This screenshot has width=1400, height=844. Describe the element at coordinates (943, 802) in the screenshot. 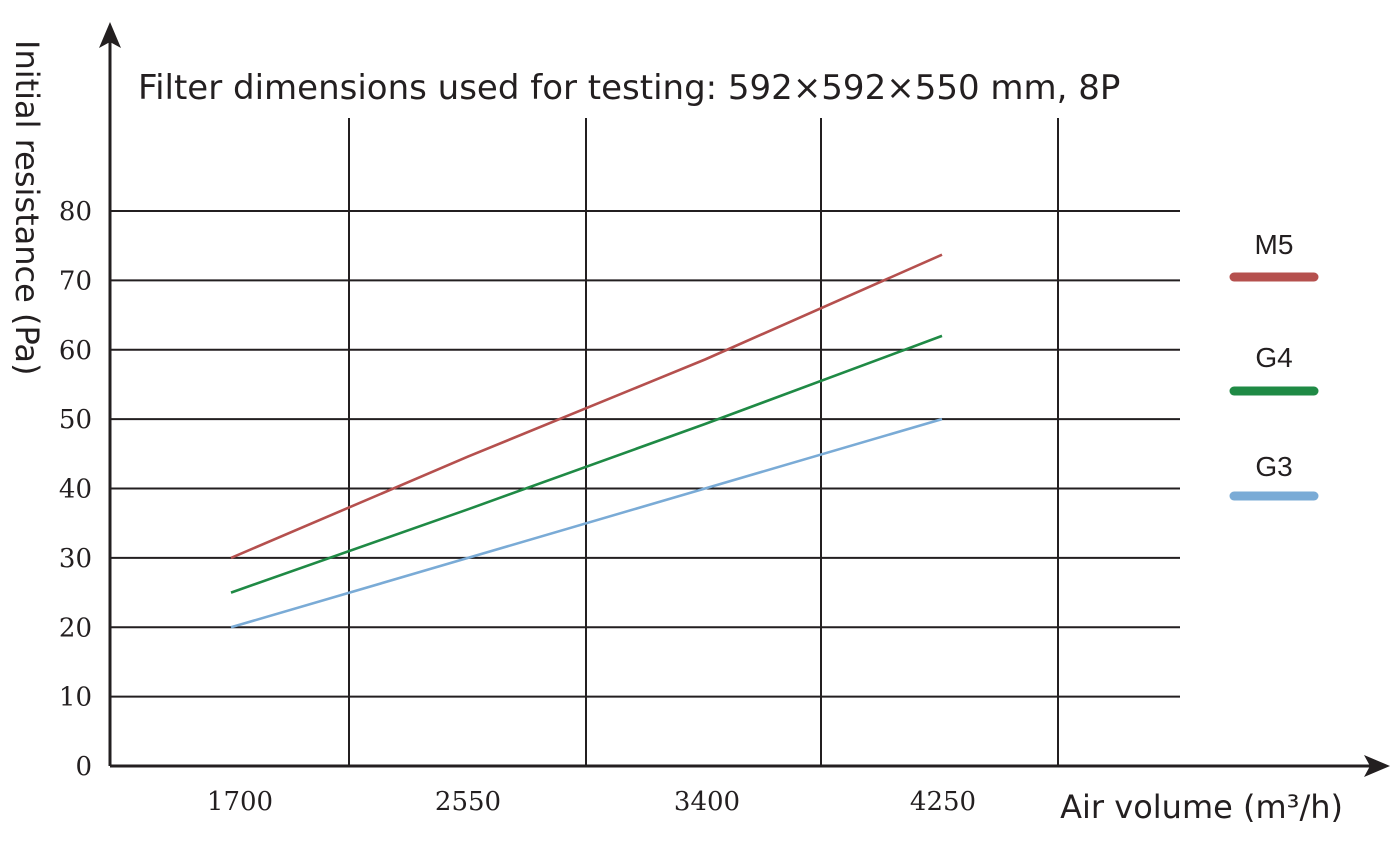

I see `x-tick-label: 4250` at that location.